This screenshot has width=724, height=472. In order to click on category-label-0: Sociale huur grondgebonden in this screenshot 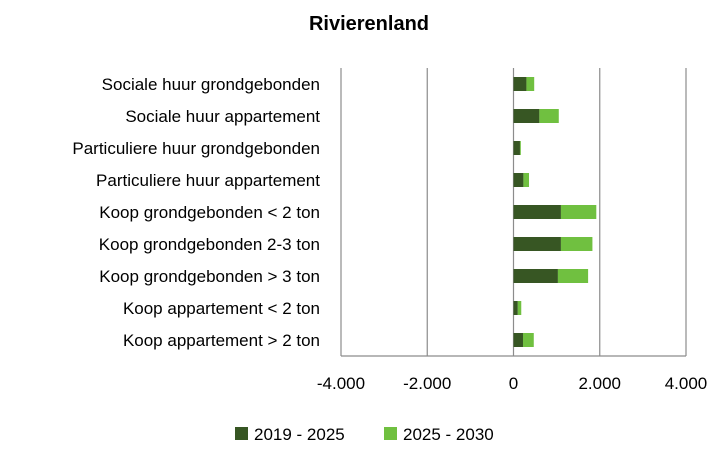, I will do `click(211, 84)`.